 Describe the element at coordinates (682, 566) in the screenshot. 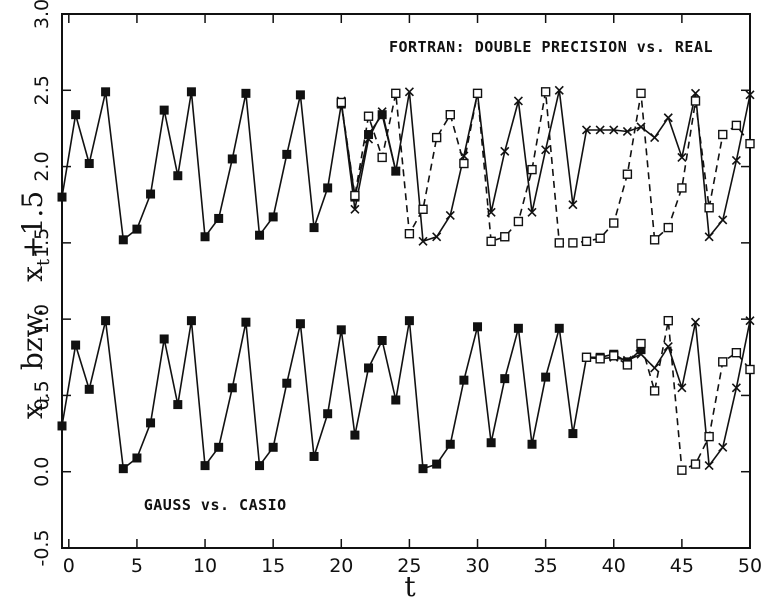

I see `x-tick-label: 45` at that location.